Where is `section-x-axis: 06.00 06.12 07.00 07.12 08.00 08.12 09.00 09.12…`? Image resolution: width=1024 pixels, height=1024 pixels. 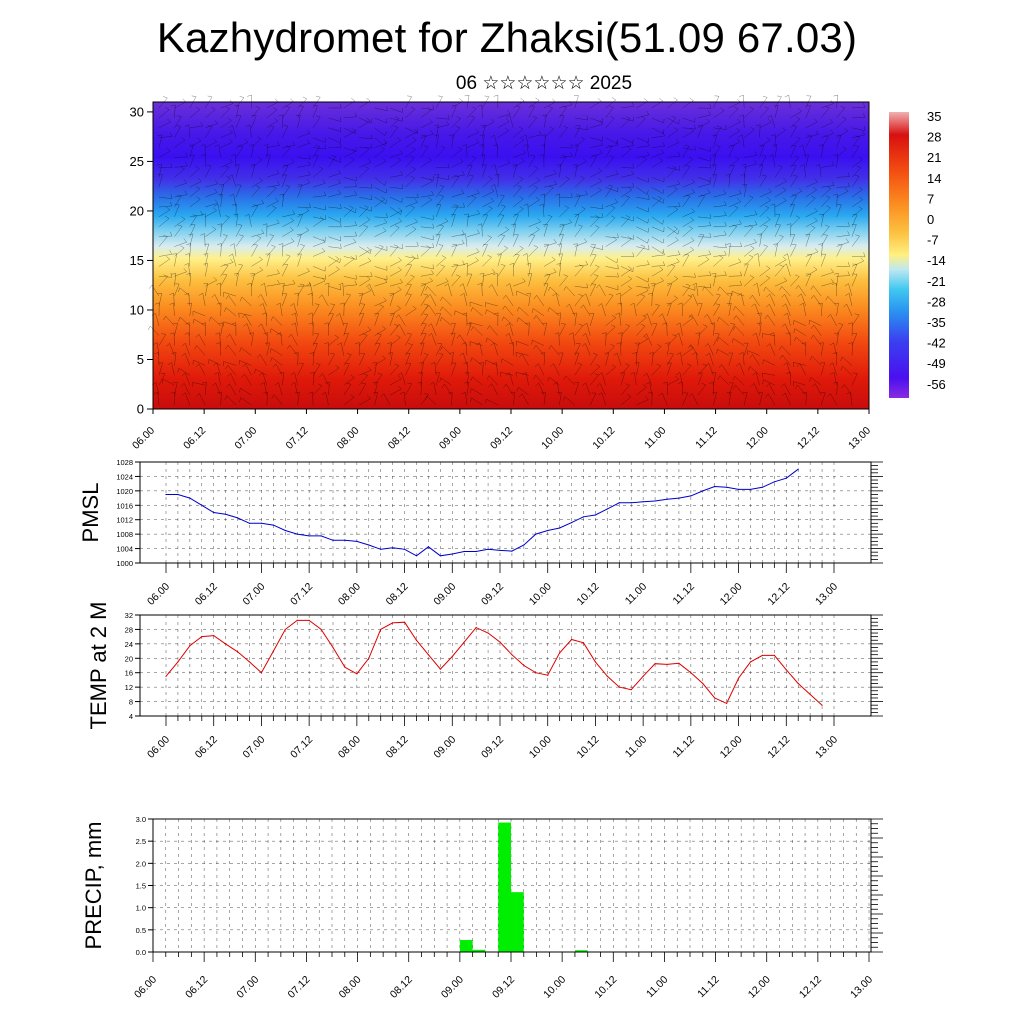 section-x-axis: 06.00 06.12 07.00 07.12 08.00 08.12 09.00 09.12… is located at coordinates (501, 430).